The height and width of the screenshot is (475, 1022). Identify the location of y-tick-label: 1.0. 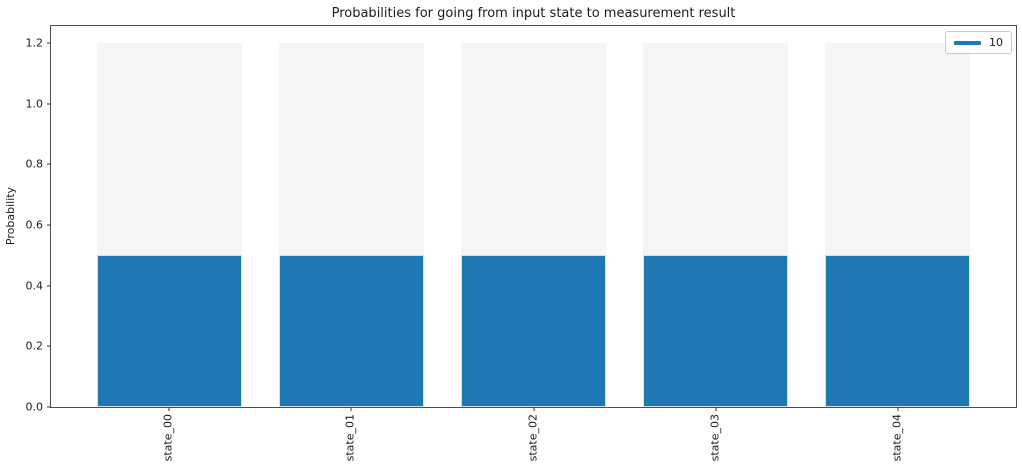
(34, 104).